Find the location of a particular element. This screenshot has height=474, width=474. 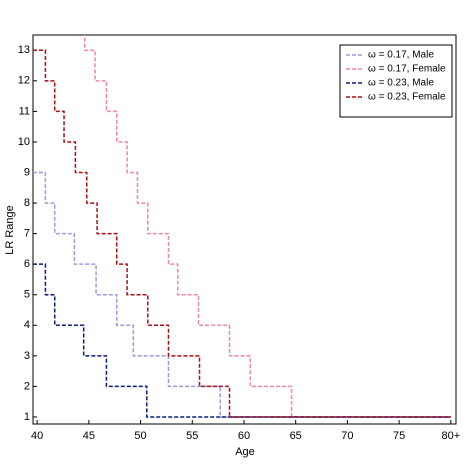

legend-label: ω = 0.23, Female is located at coordinates (407, 97).